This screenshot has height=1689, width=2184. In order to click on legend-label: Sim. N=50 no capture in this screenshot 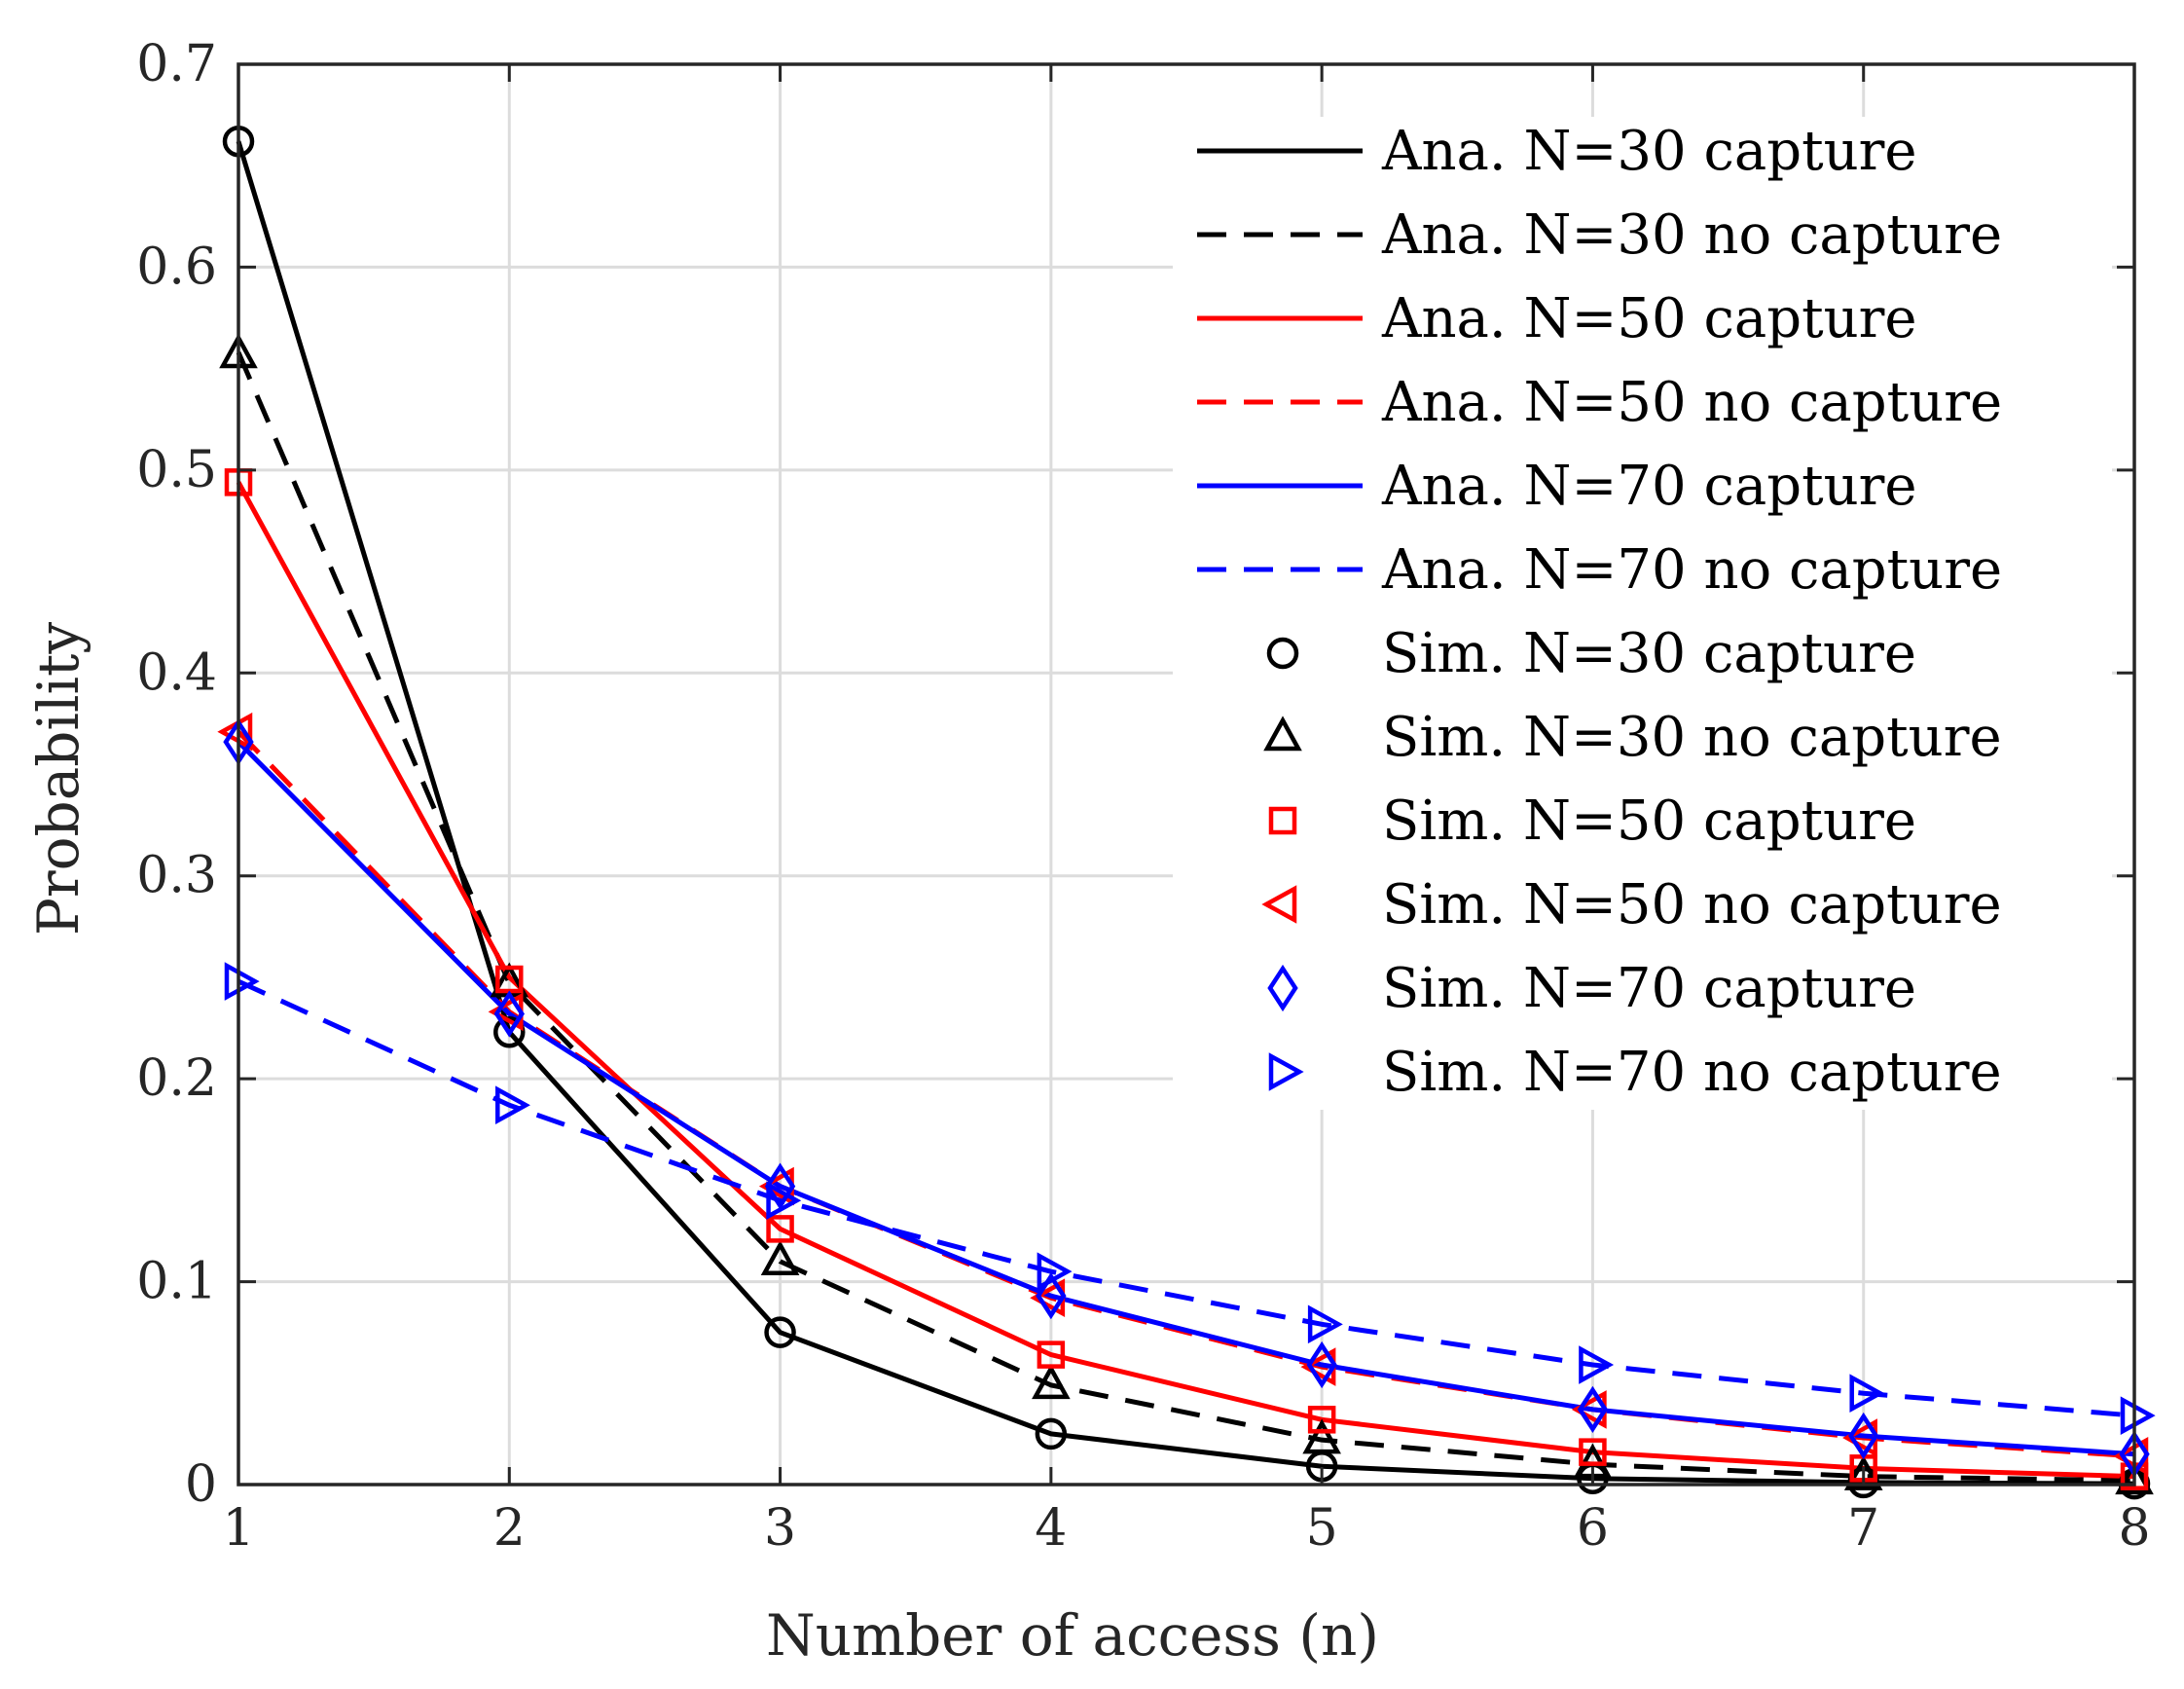, I will do `click(1692, 904)`.